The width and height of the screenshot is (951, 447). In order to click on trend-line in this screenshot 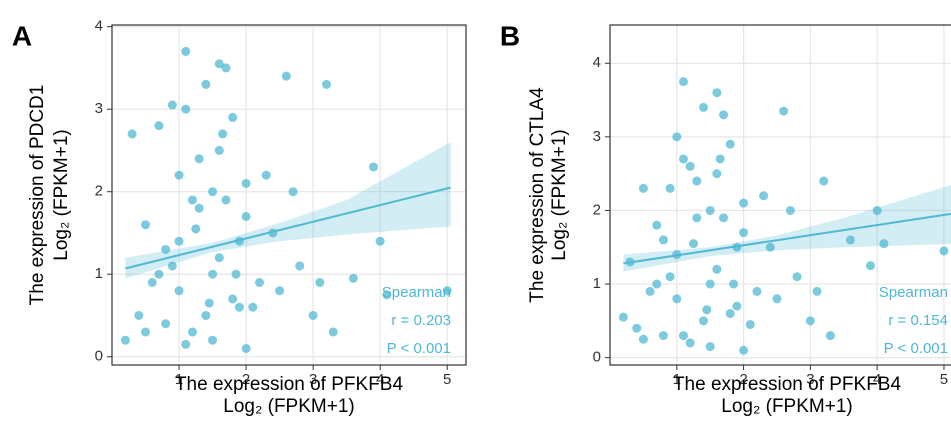, I will do `click(787, 238)`.